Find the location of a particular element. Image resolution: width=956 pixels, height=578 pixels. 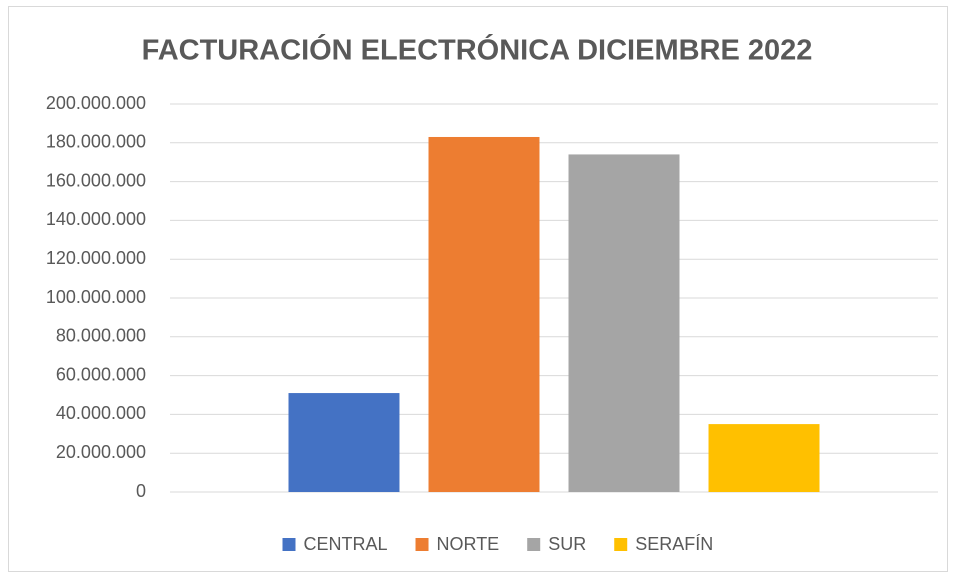

y-tick-label: 200.000.000 is located at coordinates (96, 103).